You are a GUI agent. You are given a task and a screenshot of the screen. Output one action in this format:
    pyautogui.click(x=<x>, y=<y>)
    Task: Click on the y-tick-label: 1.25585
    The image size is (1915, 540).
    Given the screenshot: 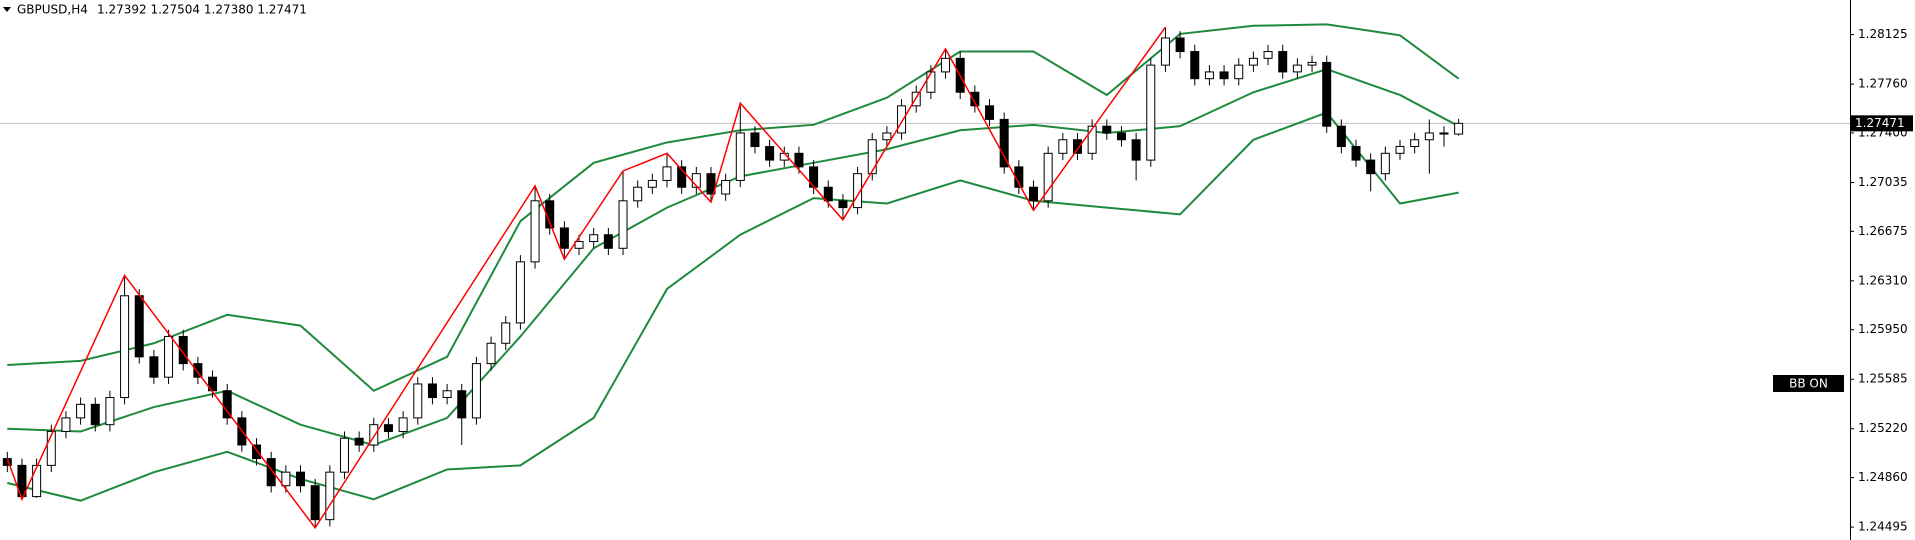 What is the action you would take?
    pyautogui.click(x=1883, y=379)
    